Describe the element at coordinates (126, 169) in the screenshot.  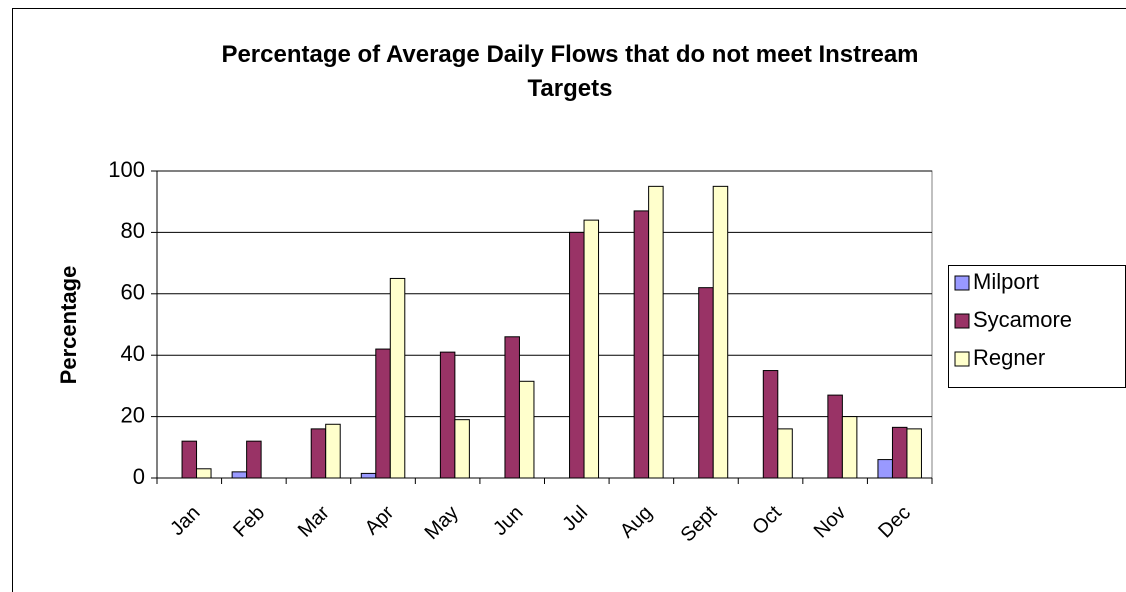
I see `y-tick-label: 100` at that location.